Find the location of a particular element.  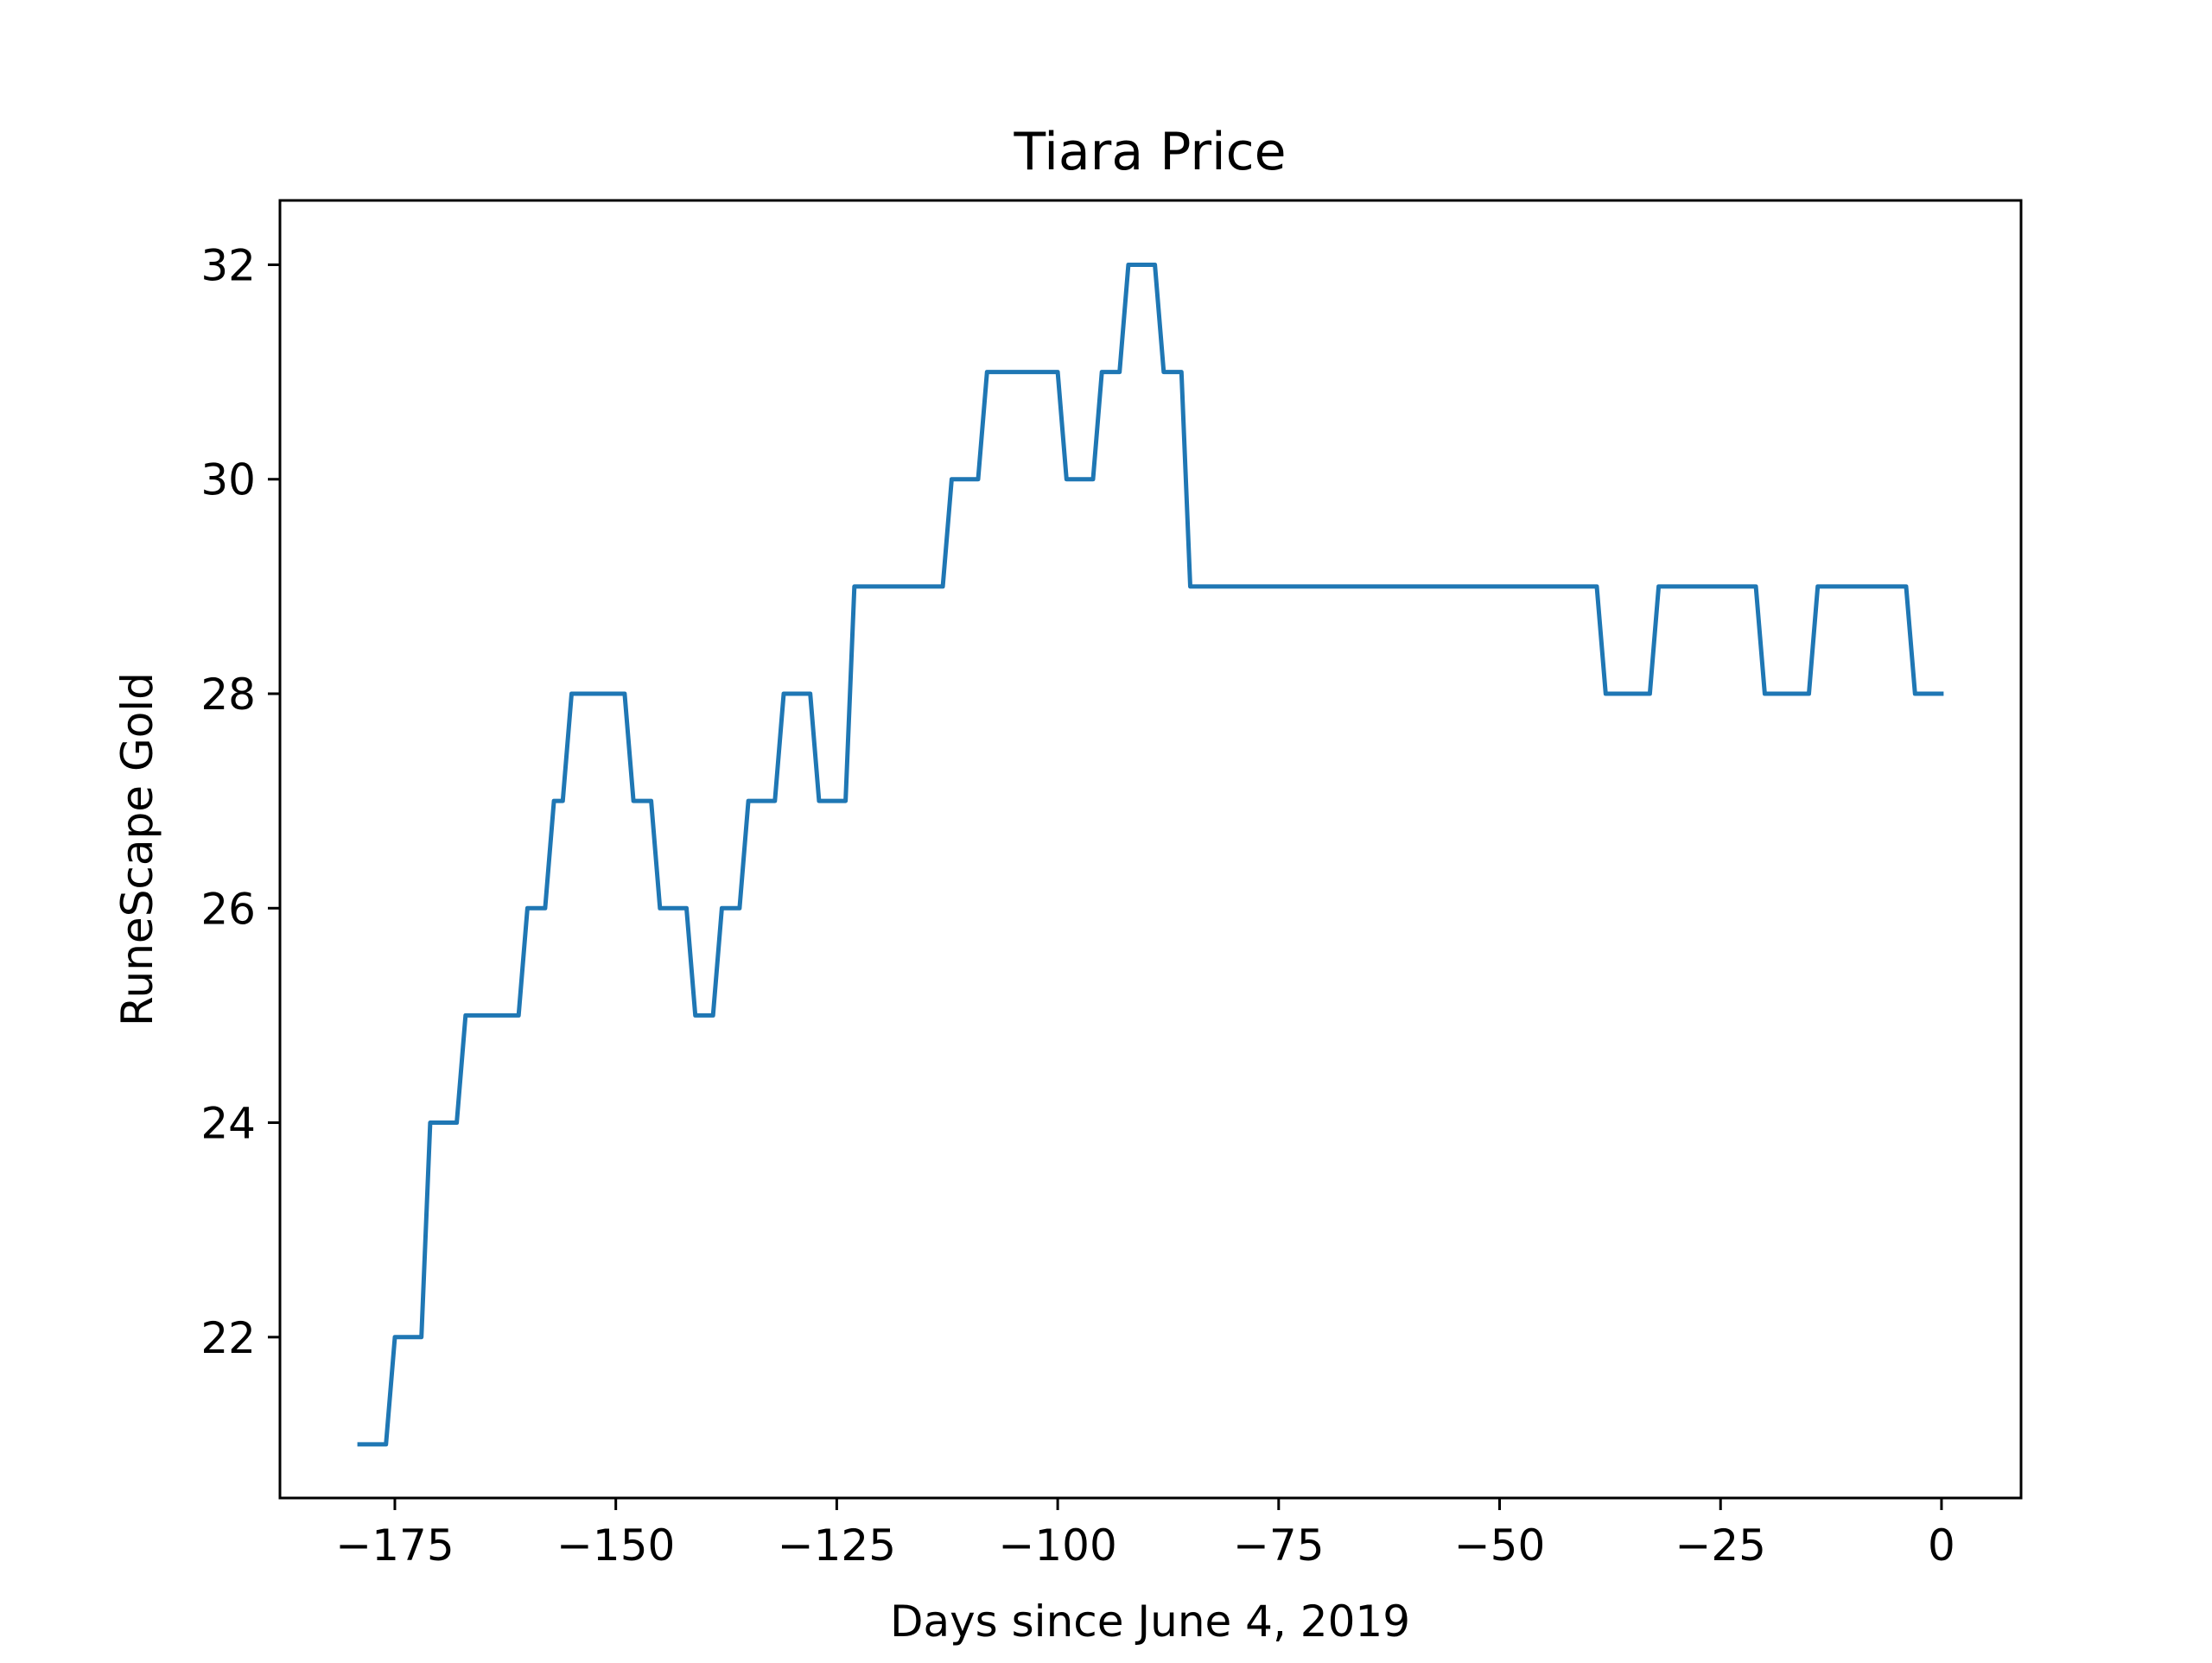

y-tick-label: 22 is located at coordinates (228, 1338).